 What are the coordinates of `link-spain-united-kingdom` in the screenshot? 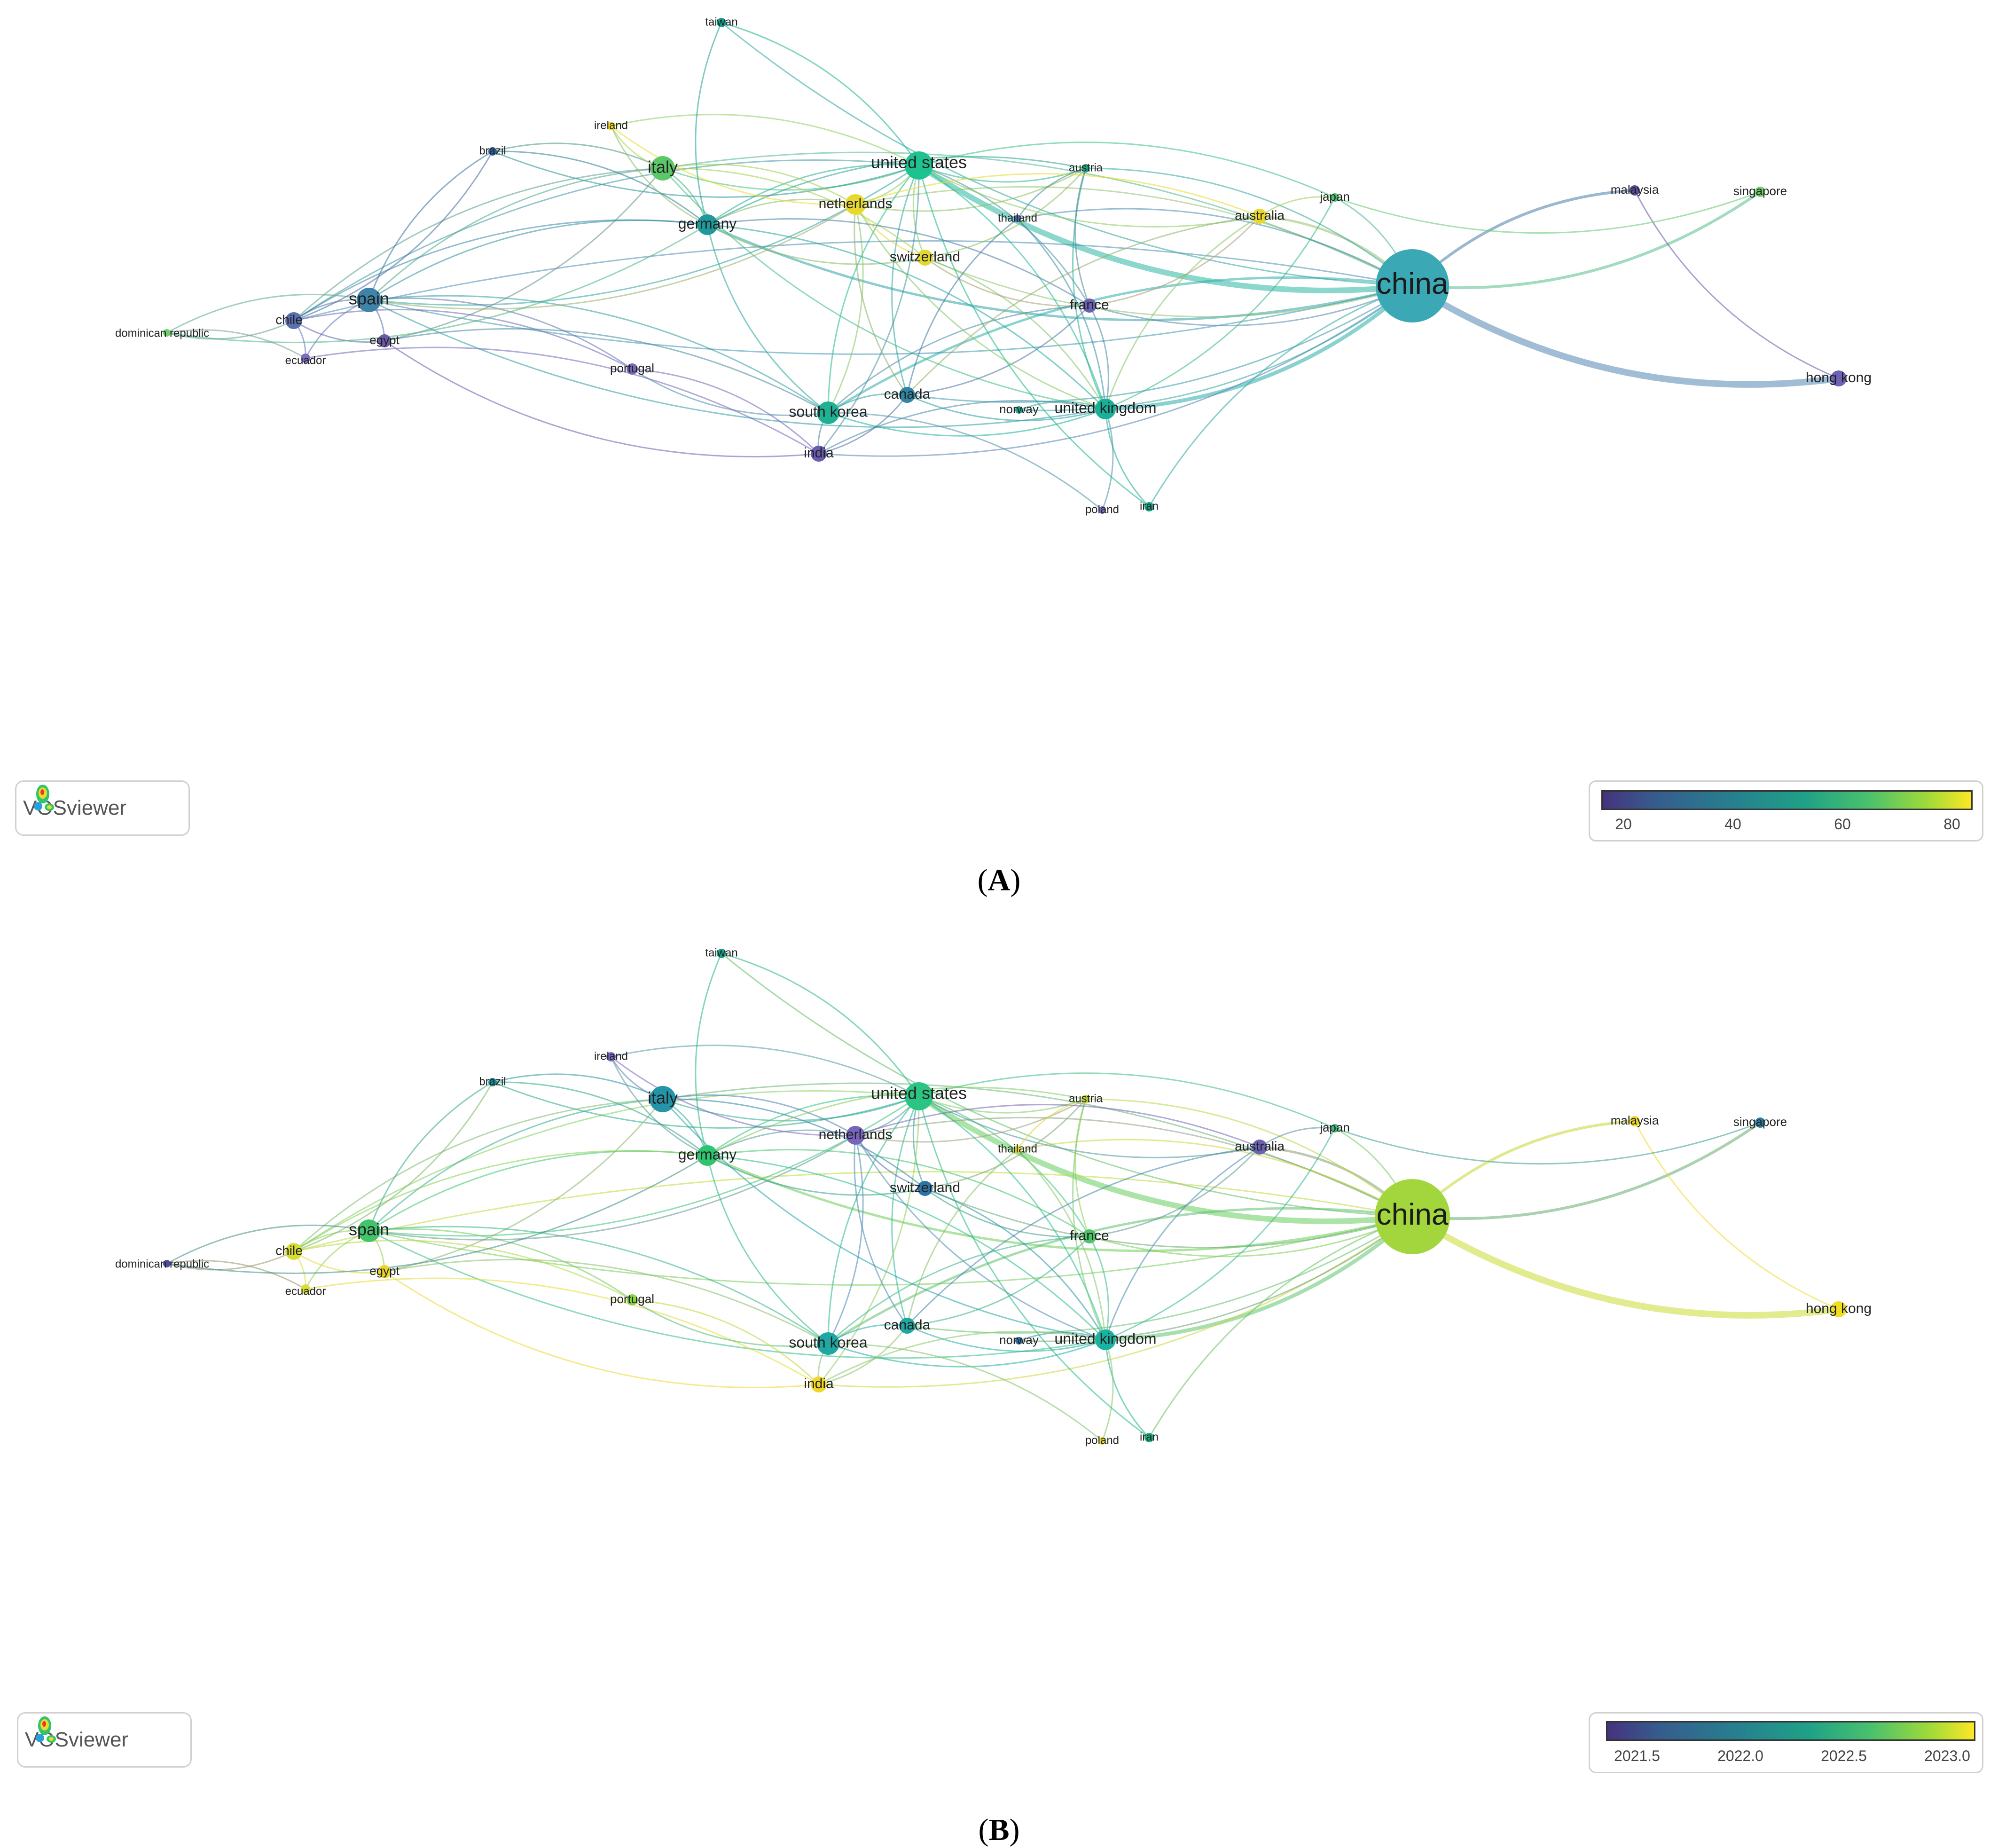 It's located at (737, 363).